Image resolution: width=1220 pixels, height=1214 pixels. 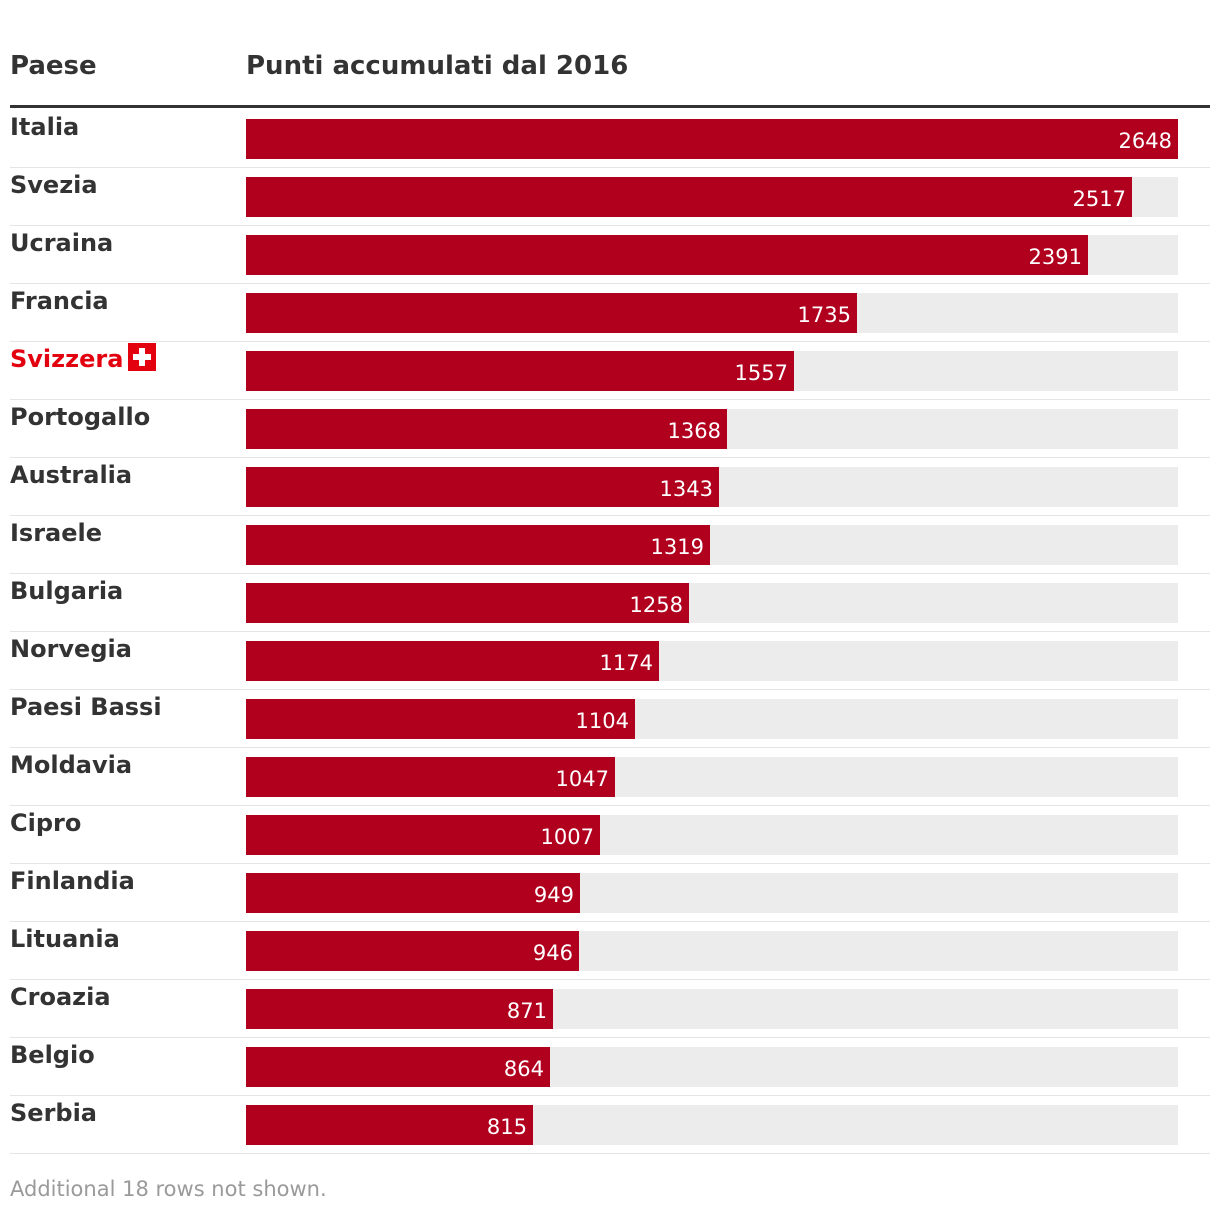 What do you see at coordinates (399, 1009) in the screenshot?
I see `bar: 871` at bounding box center [399, 1009].